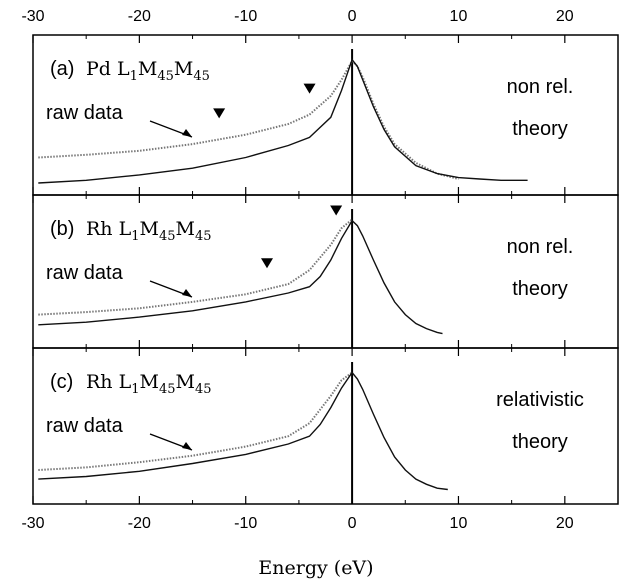 The width and height of the screenshot is (619, 584). Describe the element at coordinates (565, 523) in the screenshot. I see `x-tick-label: 20` at that location.